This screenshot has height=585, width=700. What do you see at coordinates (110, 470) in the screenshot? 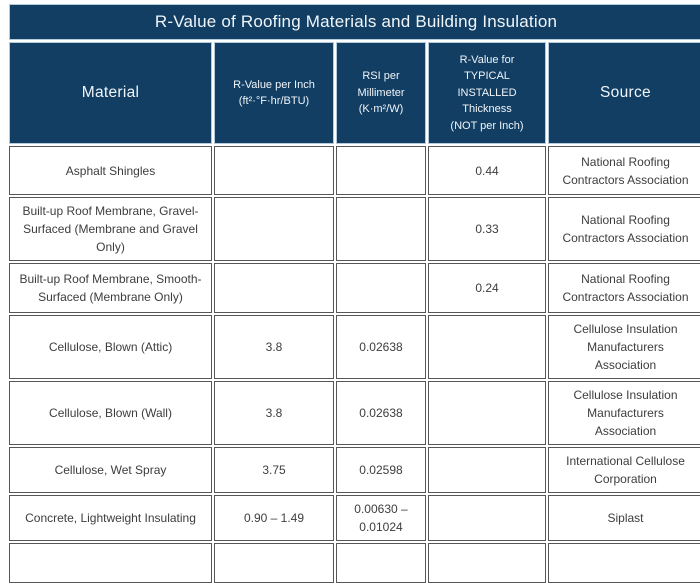
I see `cell-material: Cellulose, Wet Spray` at bounding box center [110, 470].